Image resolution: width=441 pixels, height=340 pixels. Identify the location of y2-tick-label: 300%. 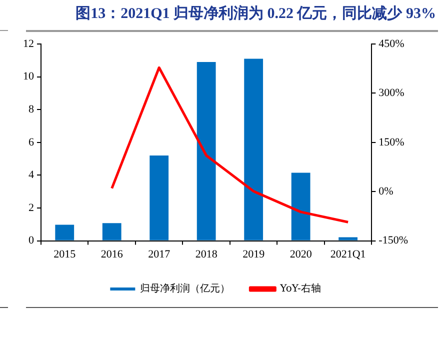
(391, 93).